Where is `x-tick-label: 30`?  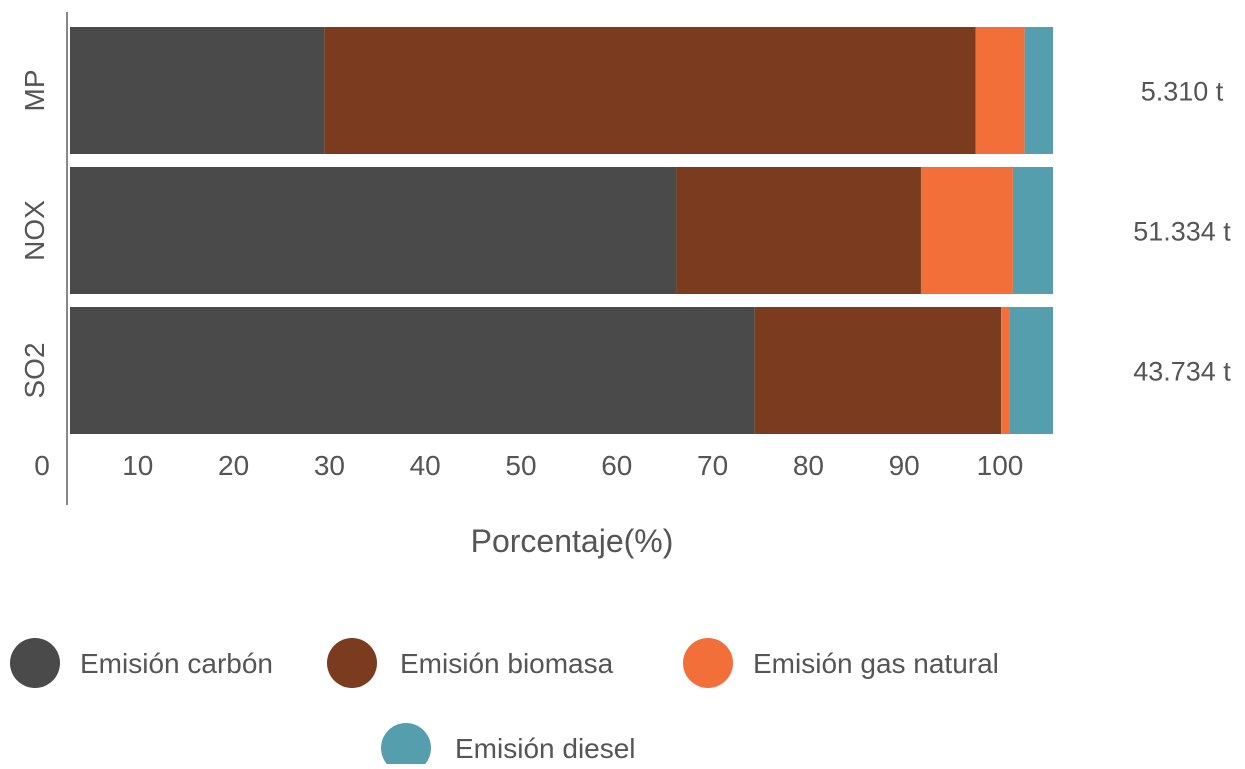
x-tick-label: 30 is located at coordinates (329, 465).